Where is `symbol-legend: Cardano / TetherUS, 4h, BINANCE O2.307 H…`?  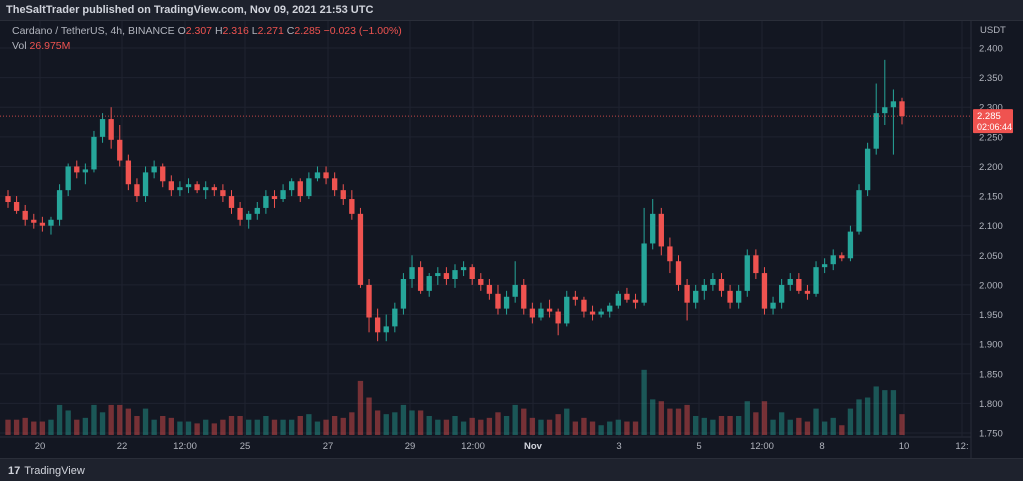
symbol-legend: Cardano / TetherUS, 4h, BINANCE O2.307 H… is located at coordinates (207, 31).